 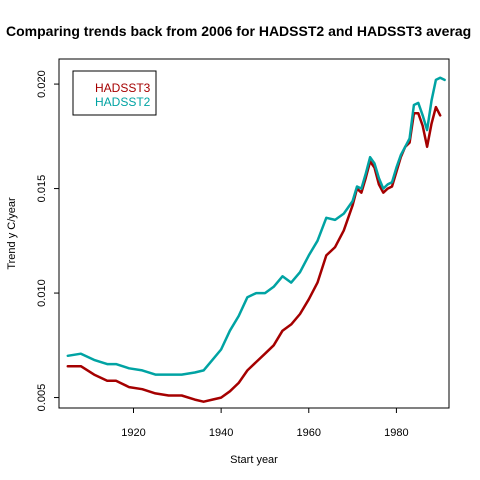 I want to click on y-tick-label: 0.010, so click(x=42, y=293).